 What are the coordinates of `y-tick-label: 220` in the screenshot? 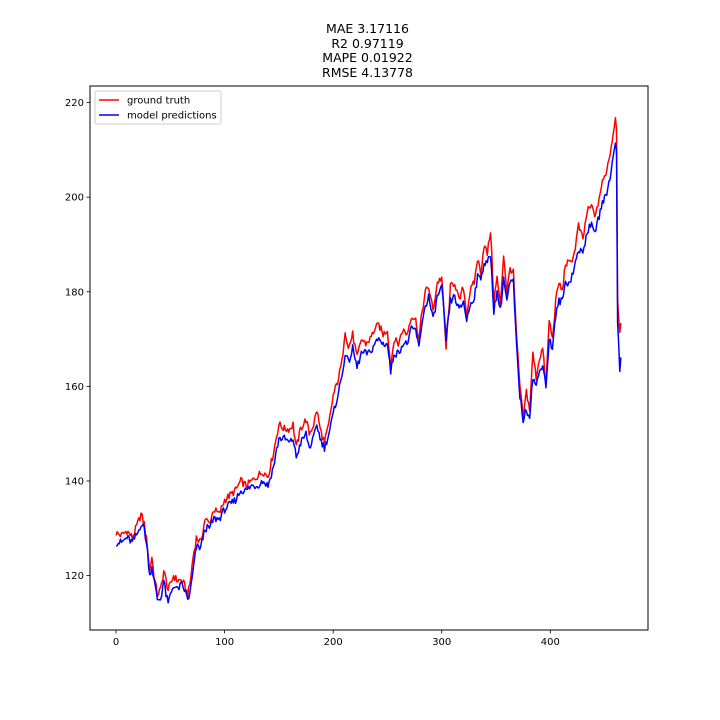 It's located at (74, 103).